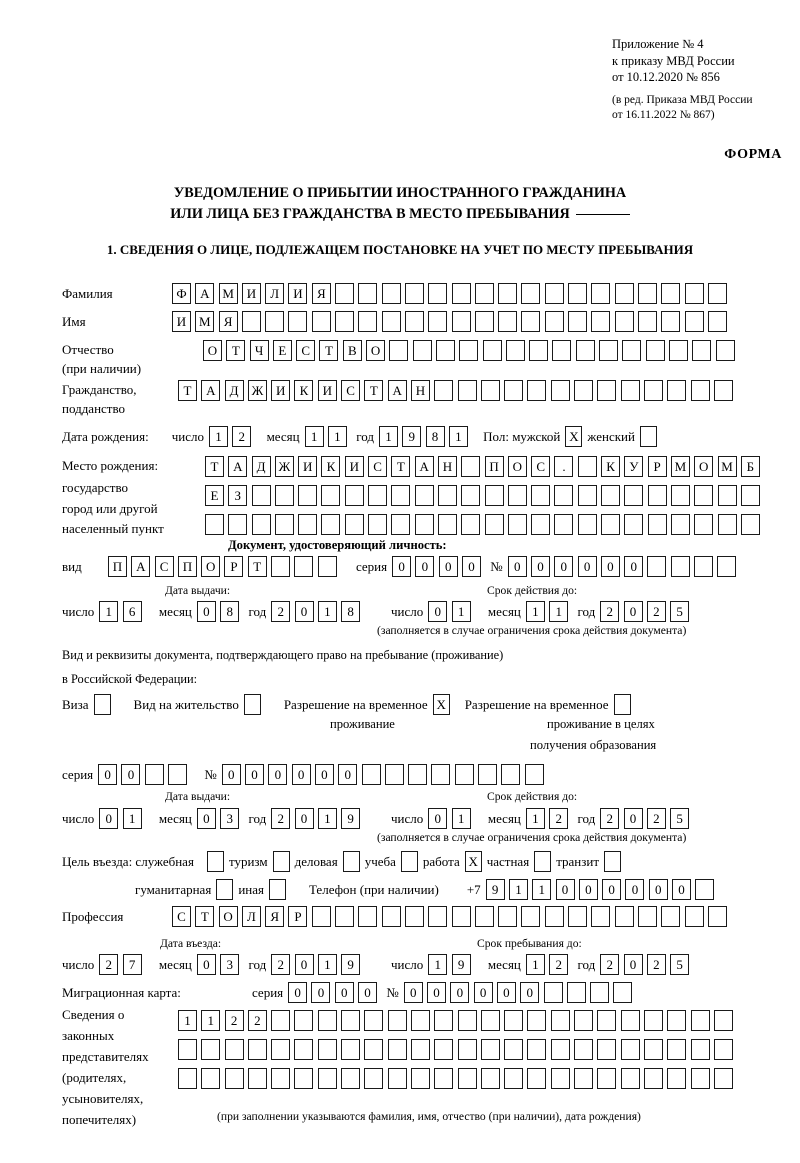 This screenshot has width=800, height=1163. I want to click on char-cell: Б, so click(750, 466).